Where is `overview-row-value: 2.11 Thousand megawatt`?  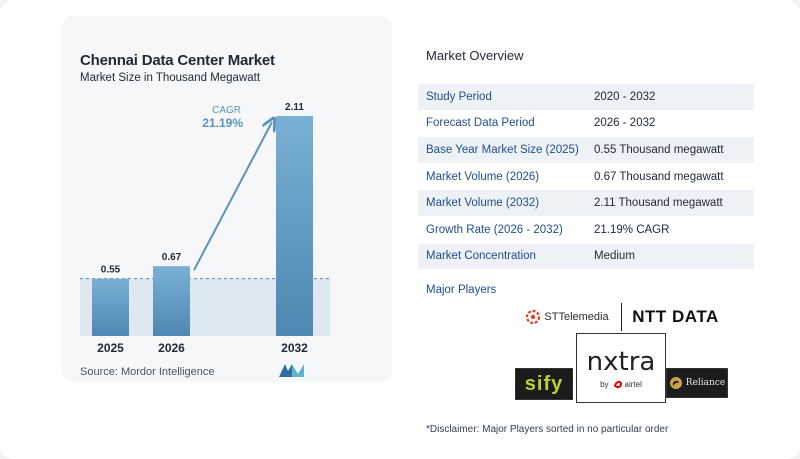 overview-row-value: 2.11 Thousand megawatt is located at coordinates (658, 203).